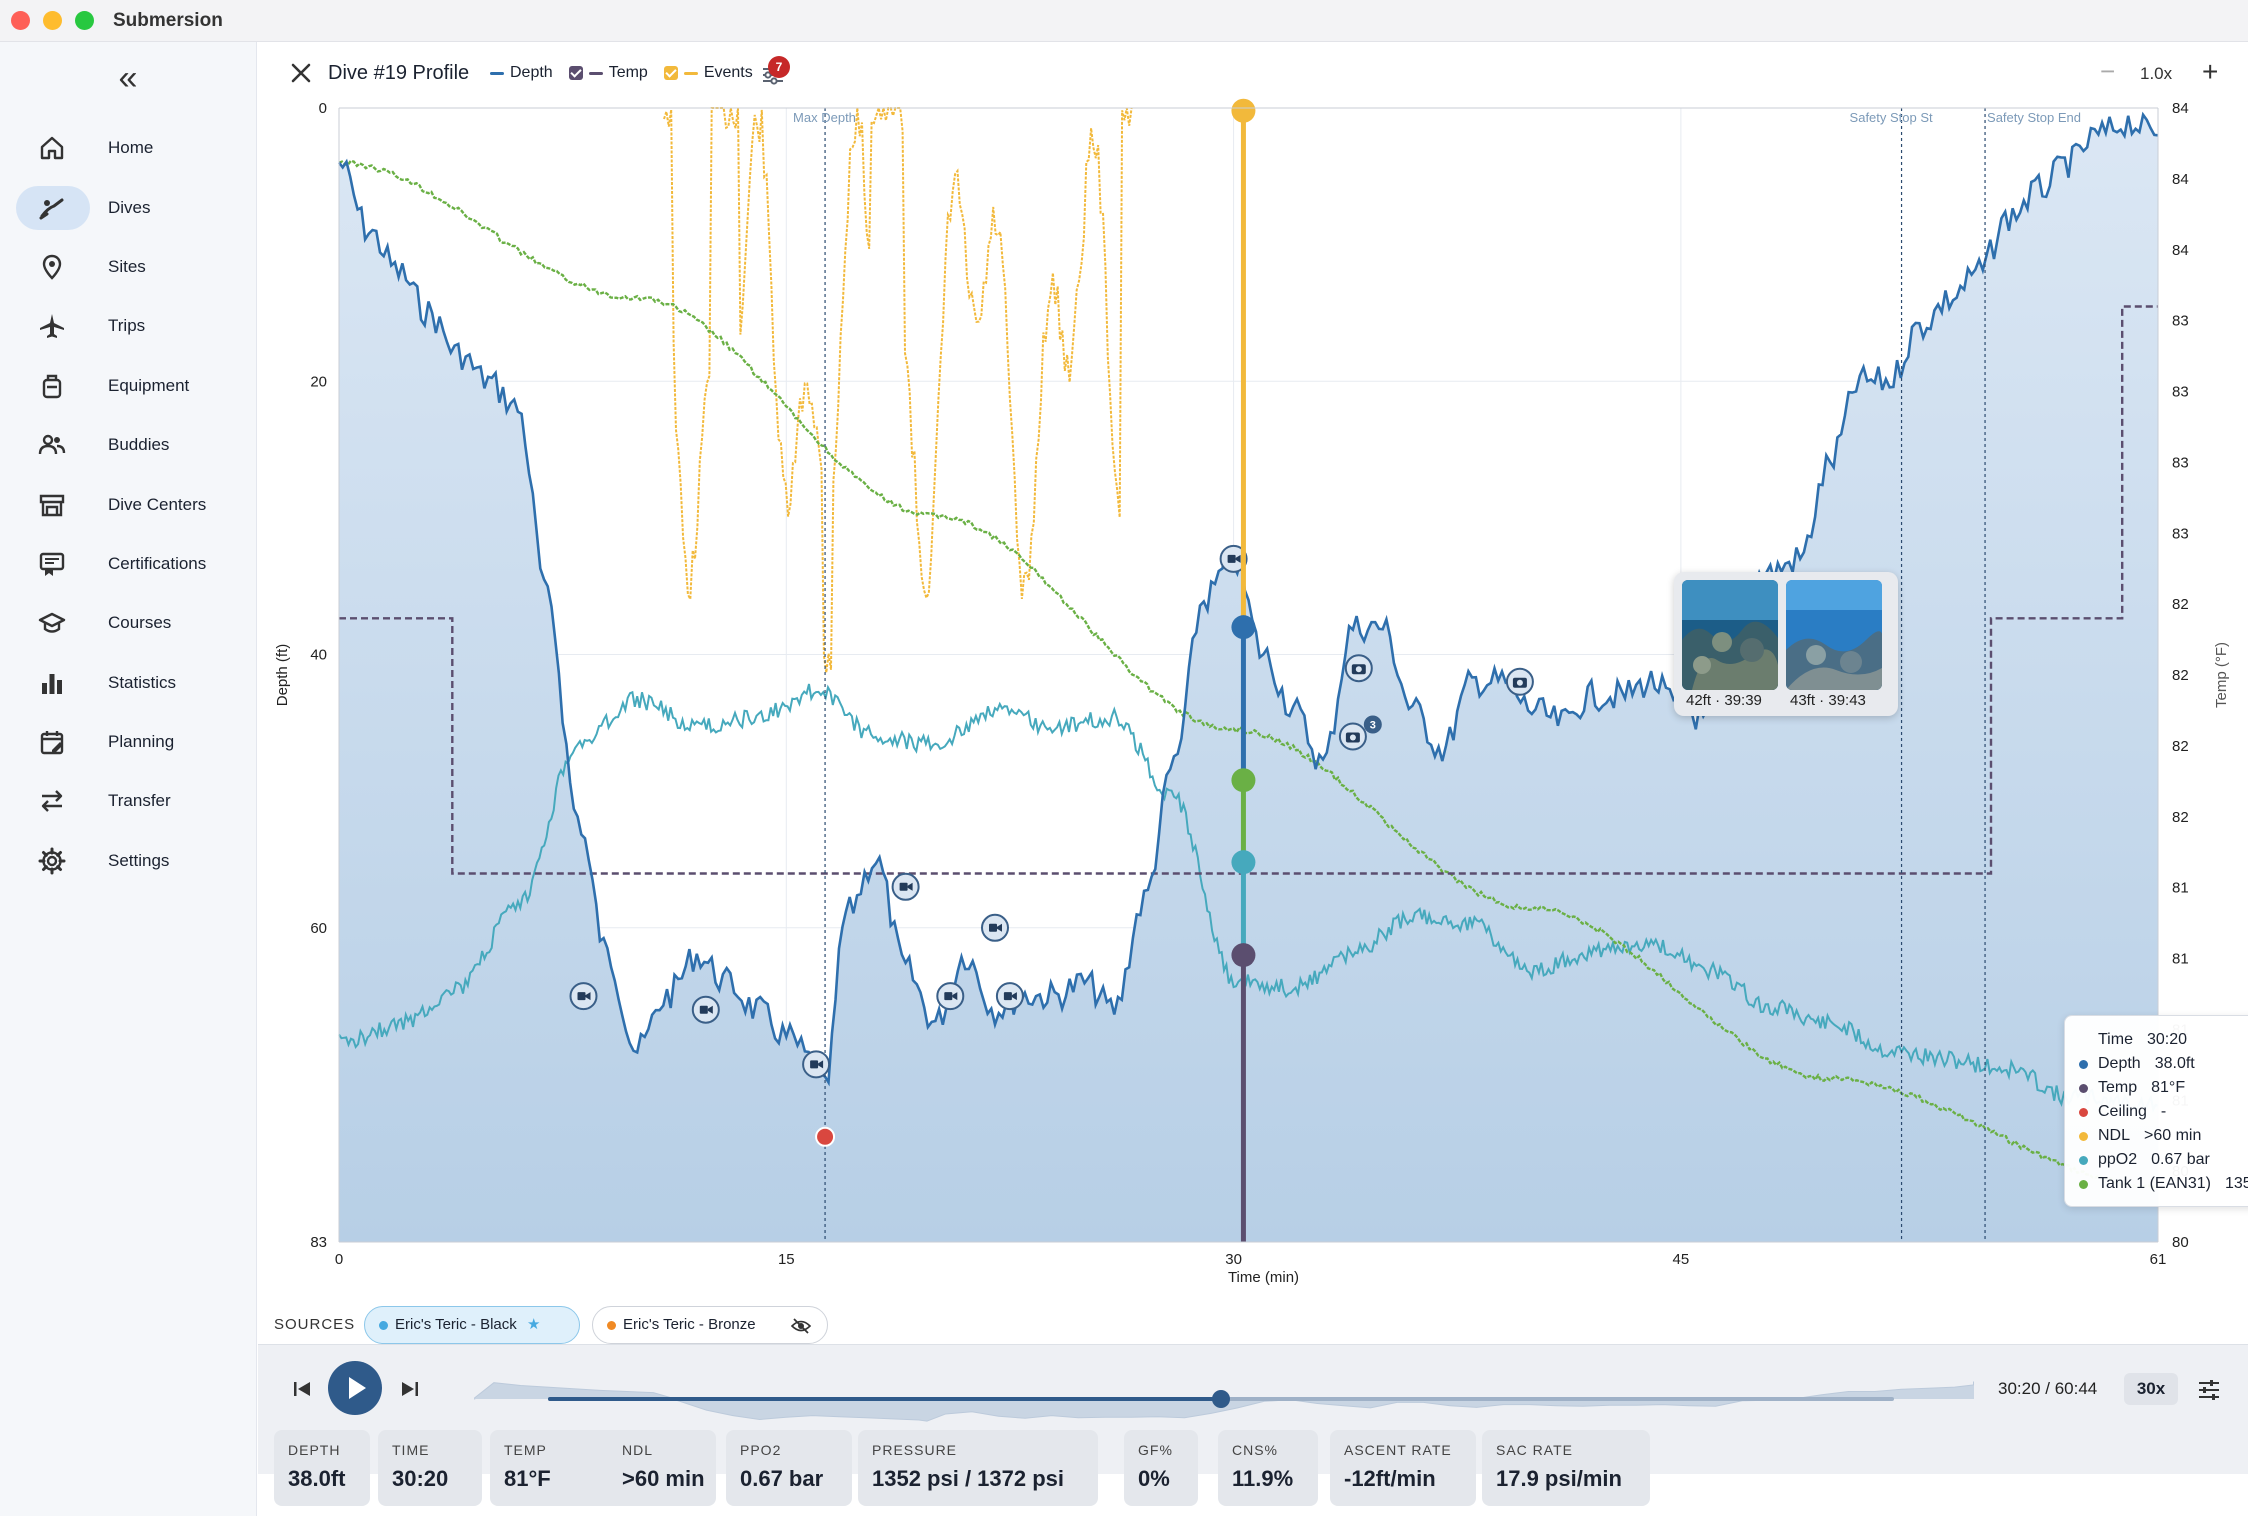 Image resolution: width=2248 pixels, height=1516 pixels. Describe the element at coordinates (126, 386) in the screenshot. I see `sidebar-item-equipment: Equipment` at that location.